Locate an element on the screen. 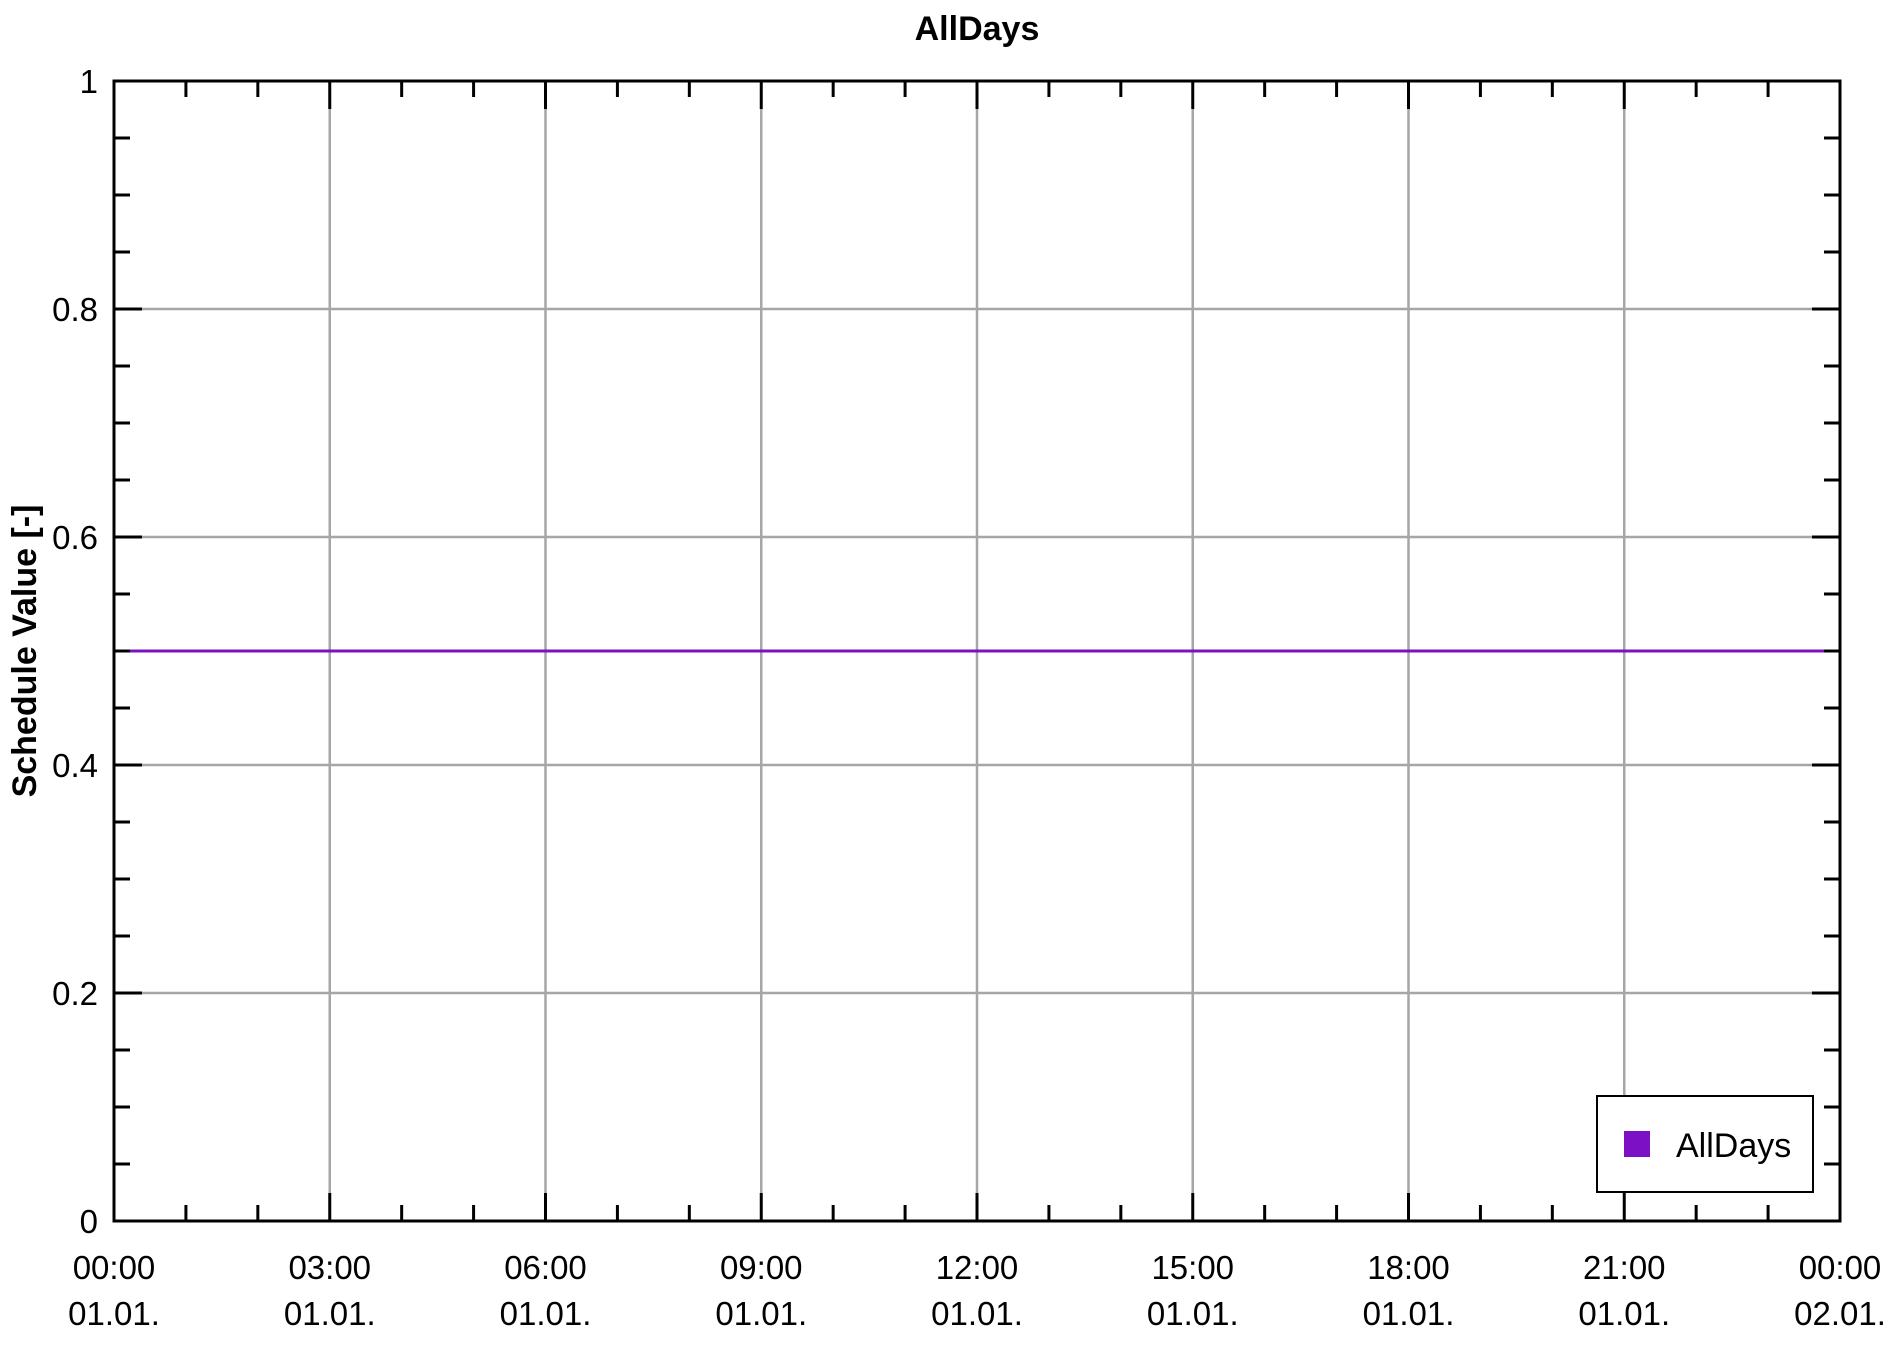  y-tick-label: 0 is located at coordinates (89, 1221).